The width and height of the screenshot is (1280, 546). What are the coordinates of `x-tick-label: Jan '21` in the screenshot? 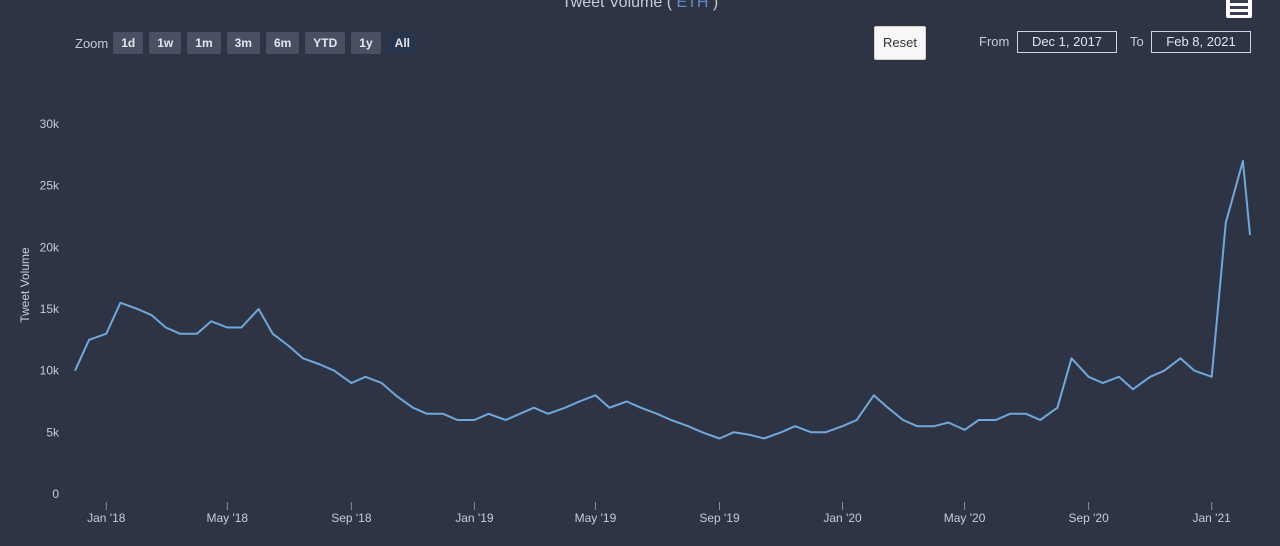 It's located at (1212, 518).